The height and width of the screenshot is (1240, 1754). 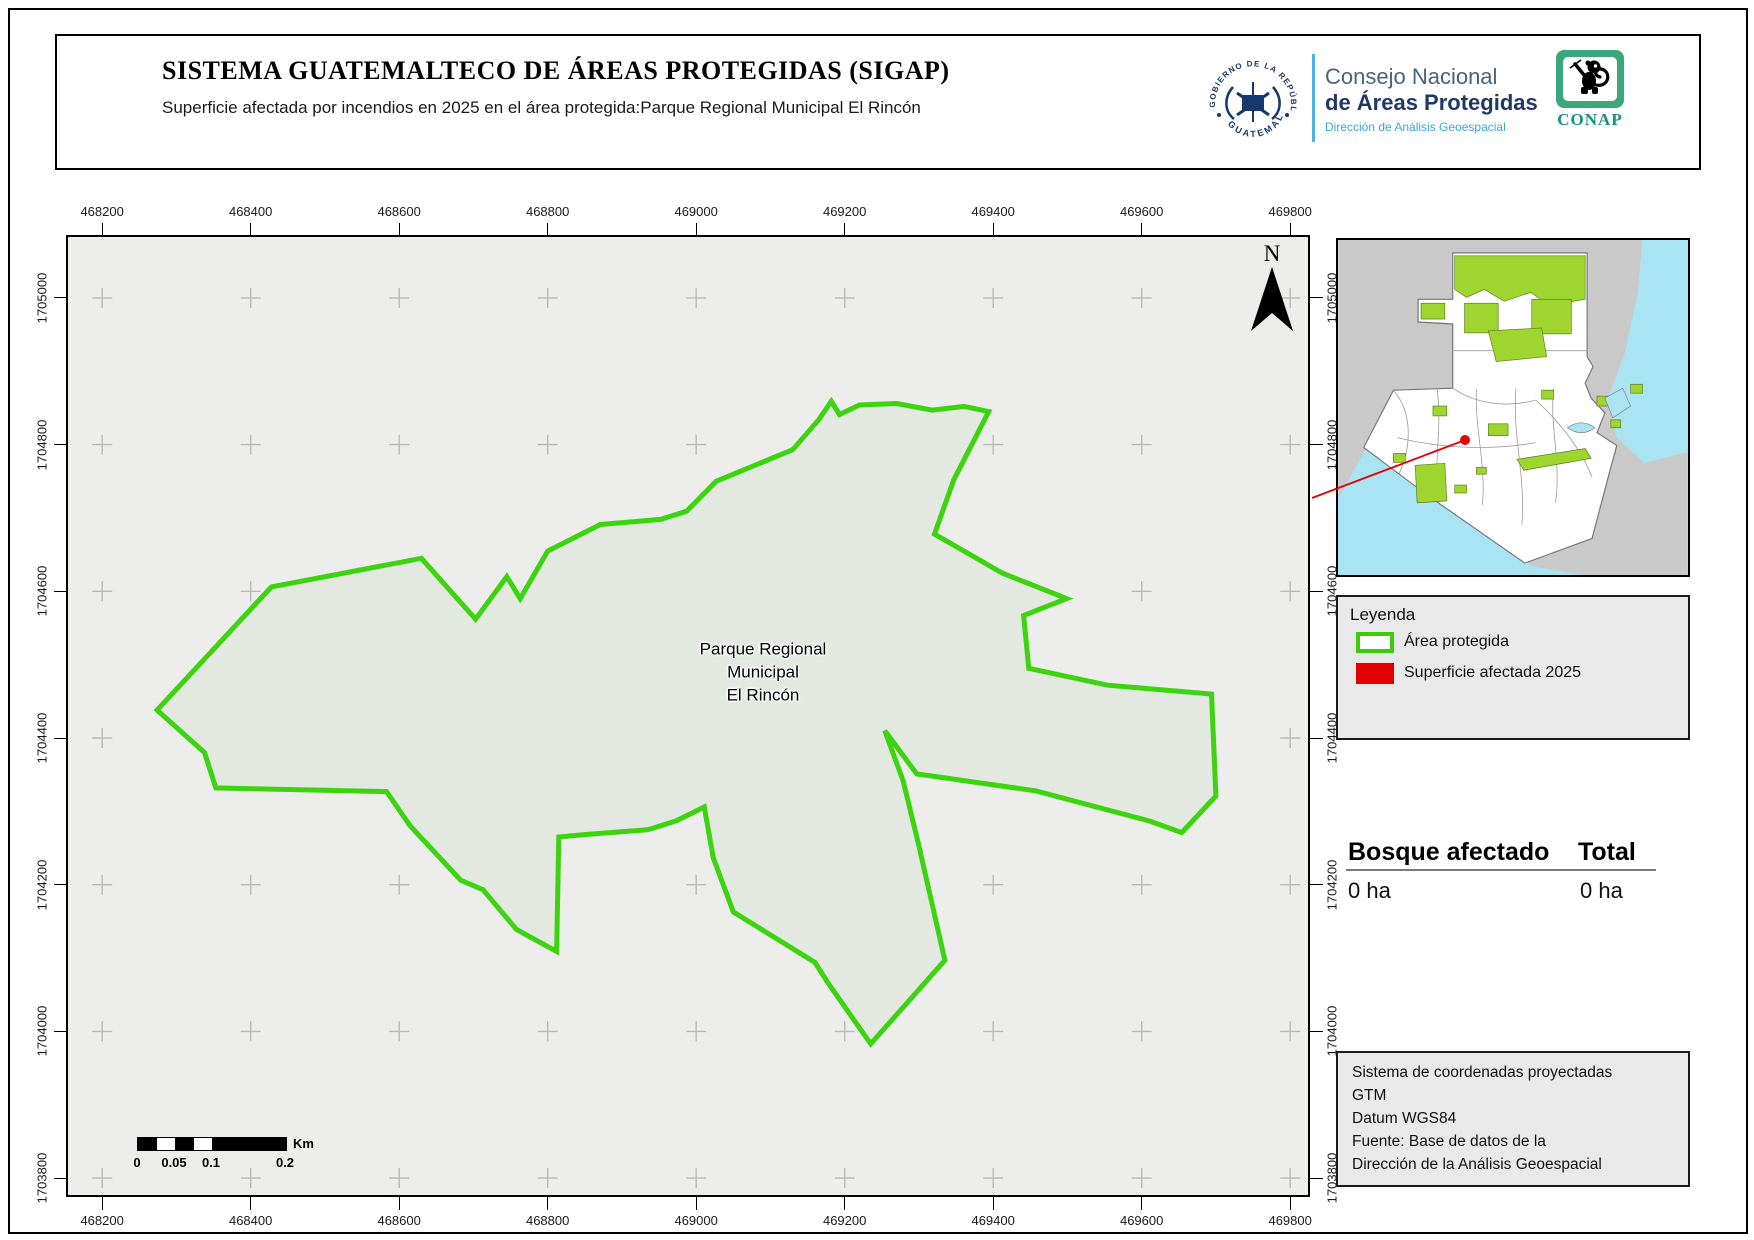 I want to click on conap-wordmark: CONAP, so click(x=1590, y=119).